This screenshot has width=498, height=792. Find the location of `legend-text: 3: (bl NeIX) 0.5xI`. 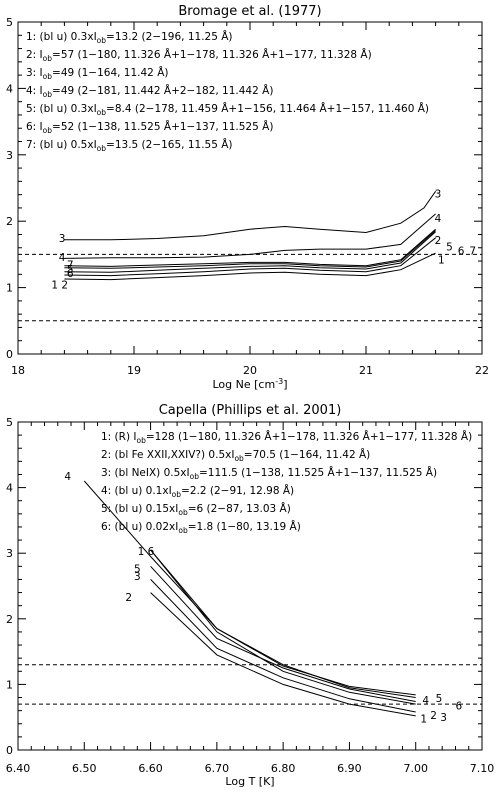

legend-text: 3: (bl NeIX) 0.5xI is located at coordinates (145, 473).